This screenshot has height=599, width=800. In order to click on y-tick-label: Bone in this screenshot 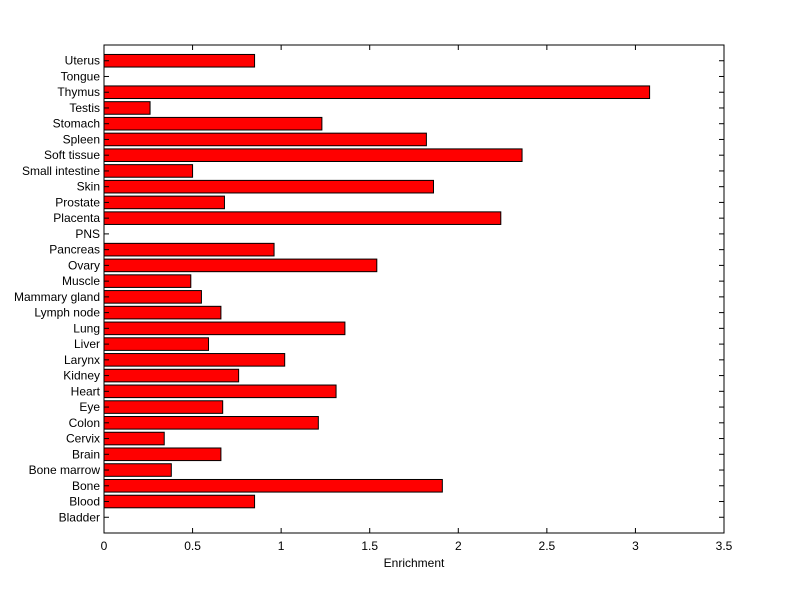, I will do `click(86, 486)`.